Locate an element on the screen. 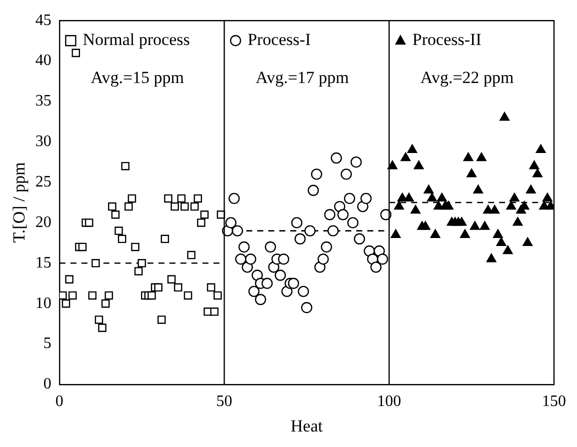 Image resolution: width=577 pixels, height=447 pixels. y-tick-label: 45 is located at coordinates (43, 20).